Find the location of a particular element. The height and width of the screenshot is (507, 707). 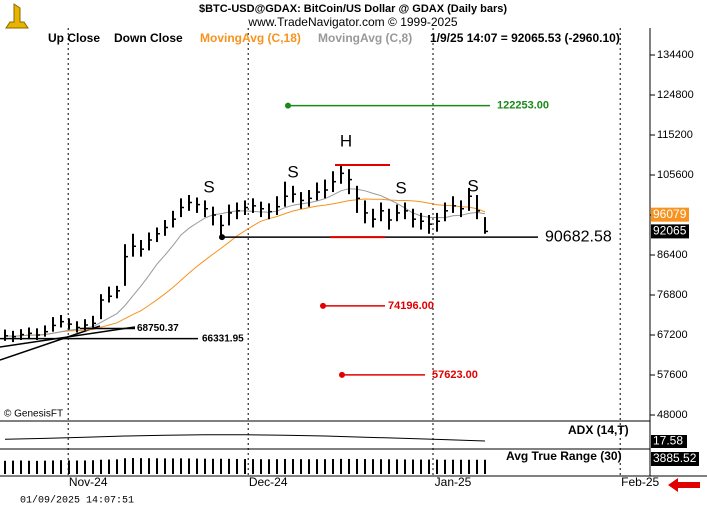

x-tick-label: Jan-25 is located at coordinates (453, 482).